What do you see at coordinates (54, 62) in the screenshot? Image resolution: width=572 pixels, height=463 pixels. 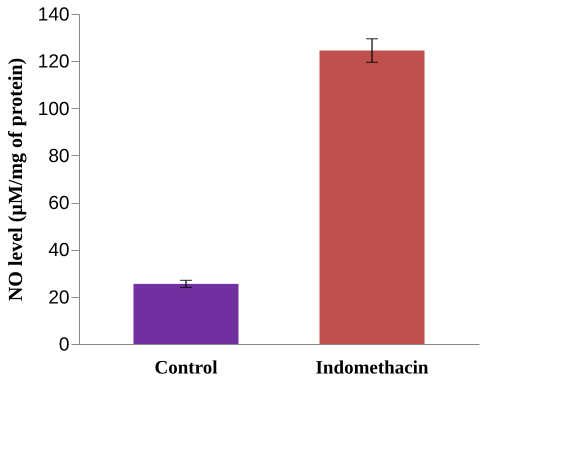 I see `y-tick-label: 120` at bounding box center [54, 62].